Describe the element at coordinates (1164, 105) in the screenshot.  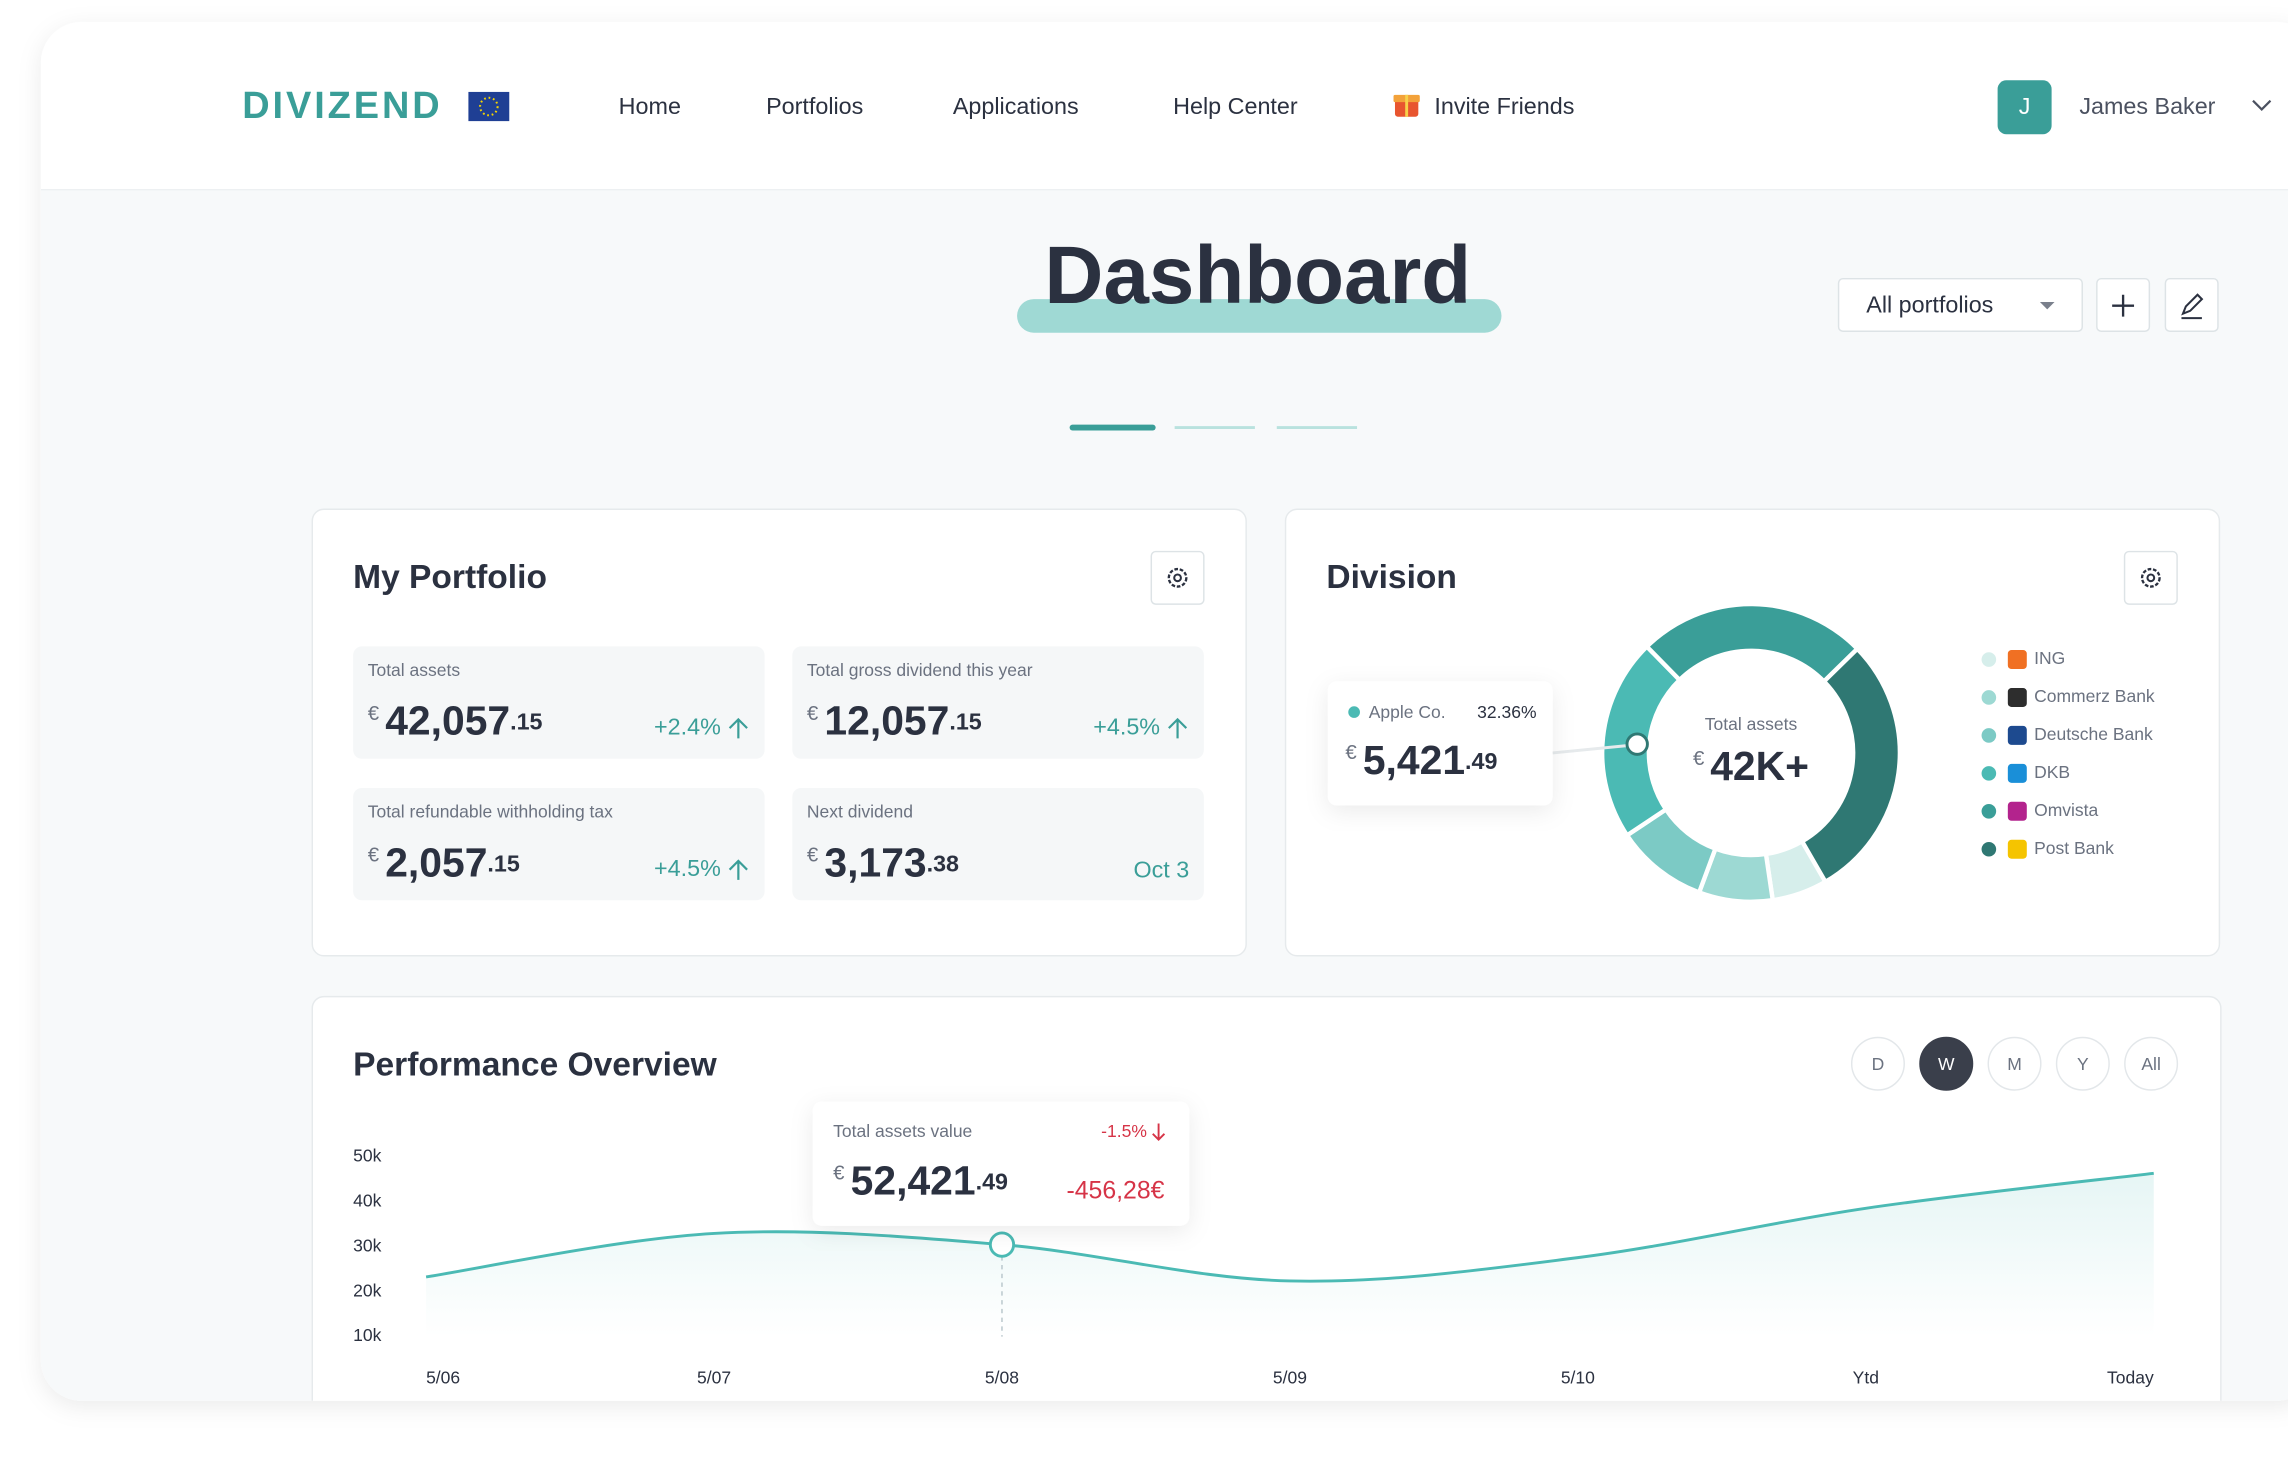
I see `header` at that location.